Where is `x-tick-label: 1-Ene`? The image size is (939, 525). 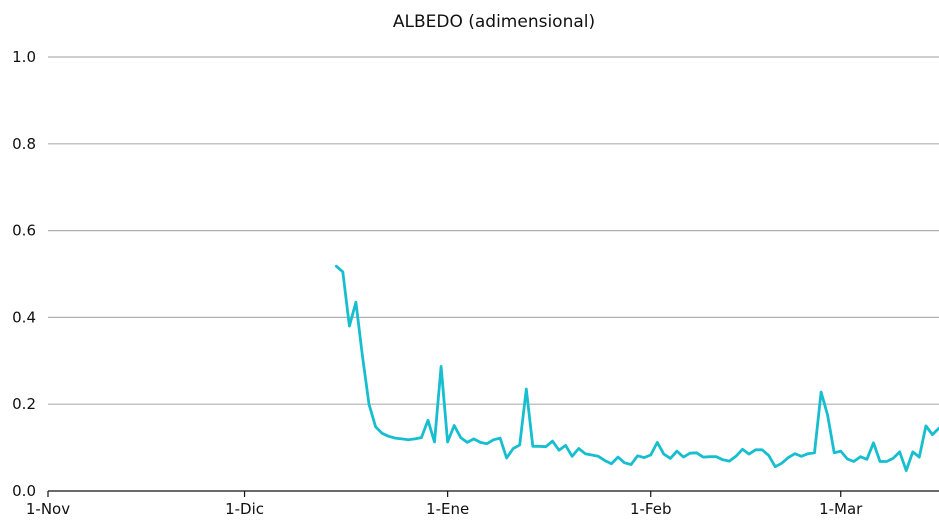
x-tick-label: 1-Ene is located at coordinates (447, 509).